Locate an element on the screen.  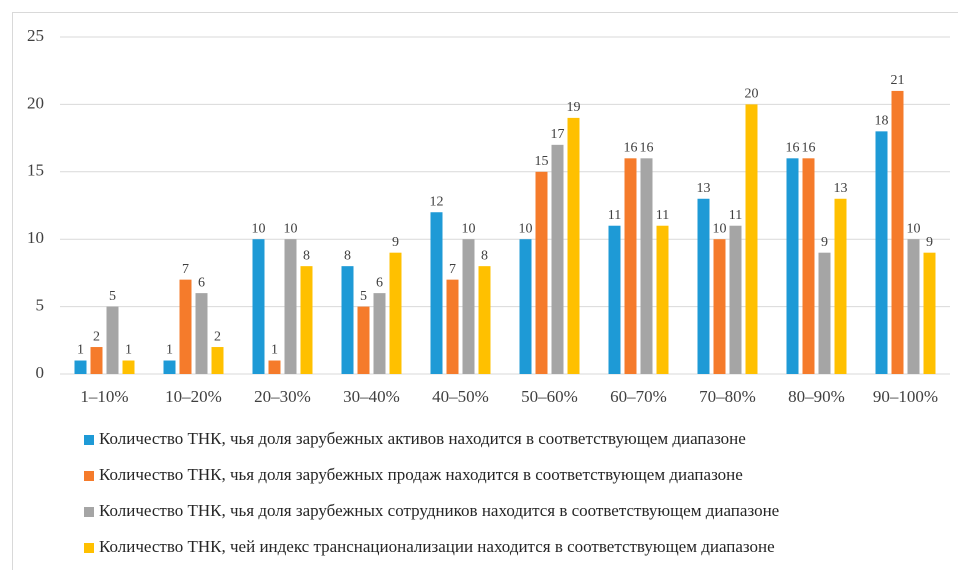
data-label: 20 is located at coordinates (752, 94).